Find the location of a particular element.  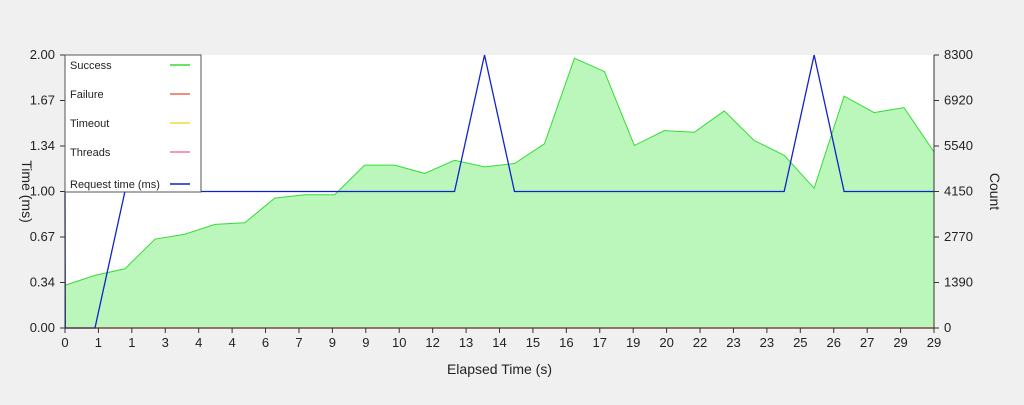

x-tick-label: 3 is located at coordinates (165, 342).